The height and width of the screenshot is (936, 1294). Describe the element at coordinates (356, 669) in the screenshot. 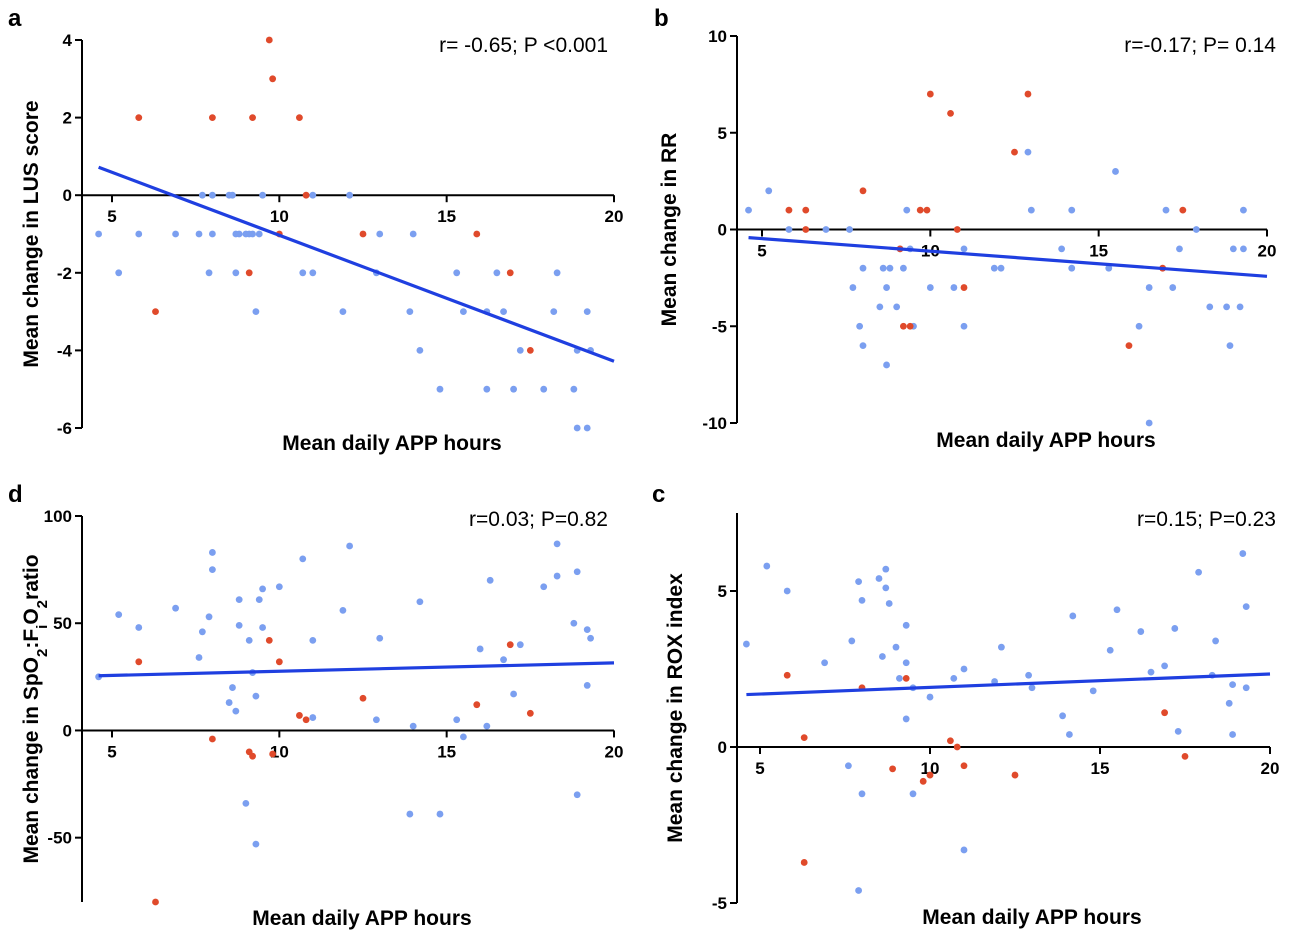

I see `regression-line` at that location.